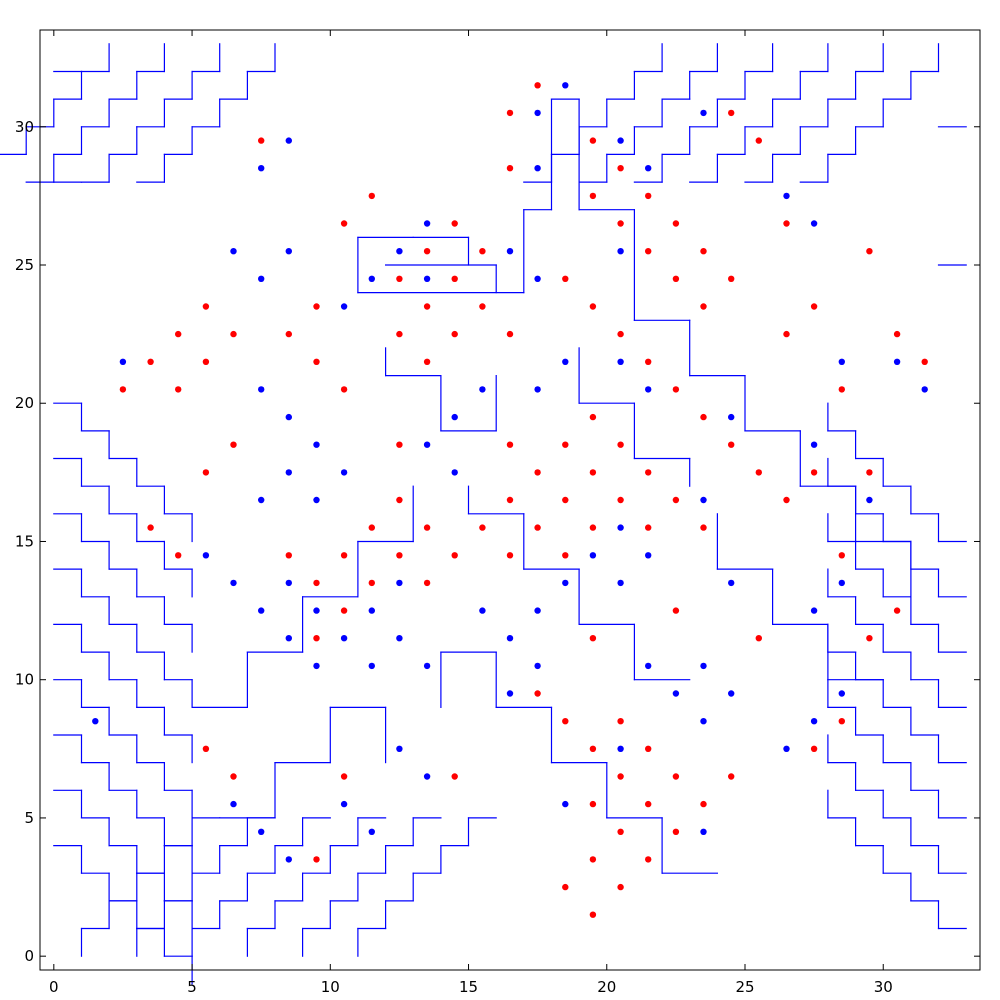 The height and width of the screenshot is (1000, 1000). Describe the element at coordinates (330, 987) in the screenshot. I see `x-tick-label: 10` at that location.